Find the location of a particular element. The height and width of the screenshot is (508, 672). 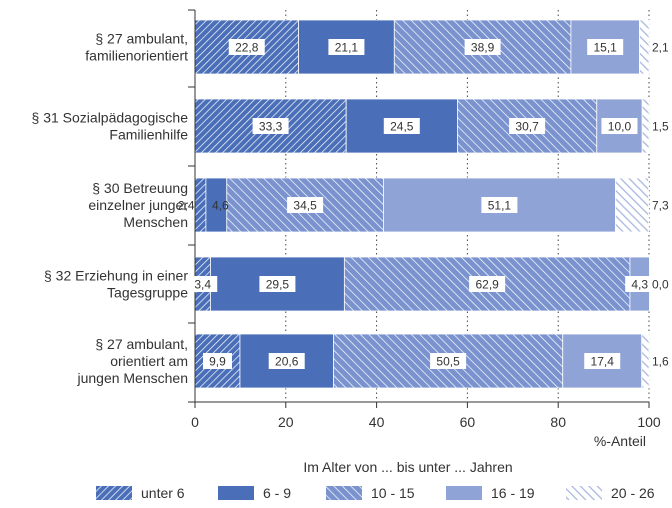

data-label: 1,5 is located at coordinates (660, 127).